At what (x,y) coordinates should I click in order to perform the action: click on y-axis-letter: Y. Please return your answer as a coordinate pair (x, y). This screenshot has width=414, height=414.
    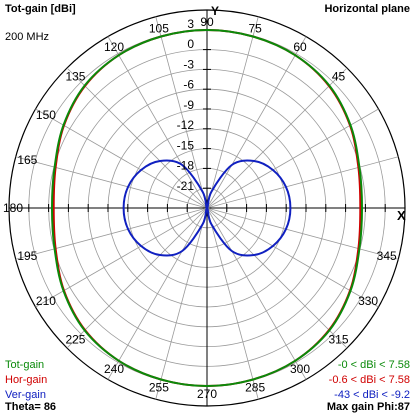
    Looking at the image, I should click on (215, 11).